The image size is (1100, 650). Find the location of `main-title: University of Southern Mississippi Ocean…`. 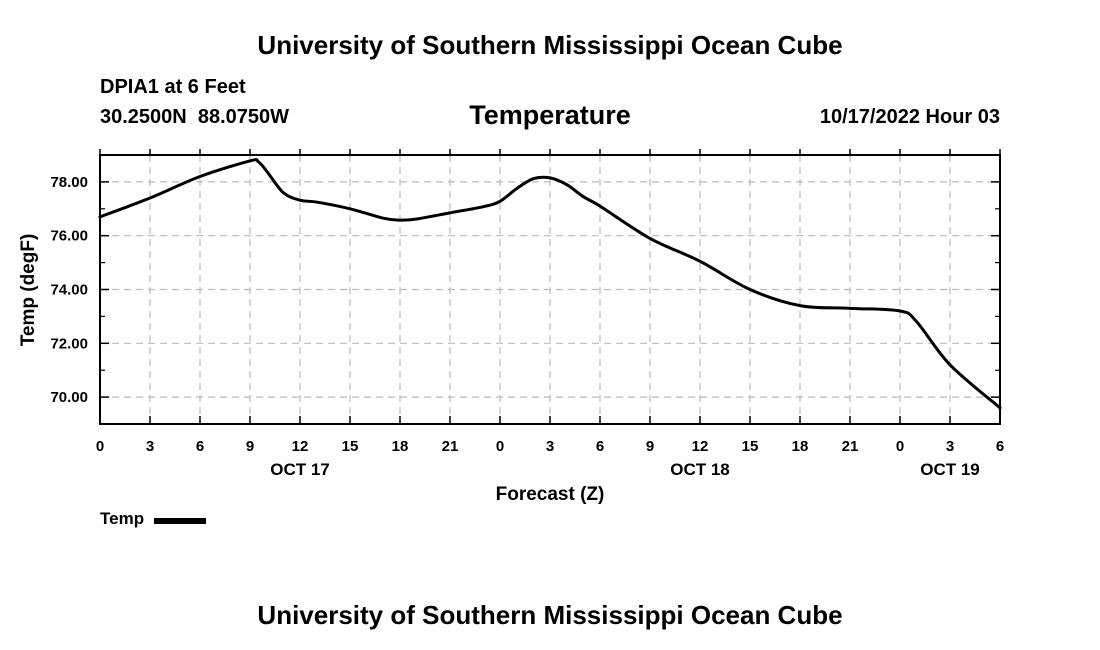

main-title: University of Southern Mississippi Ocean… is located at coordinates (550, 45).